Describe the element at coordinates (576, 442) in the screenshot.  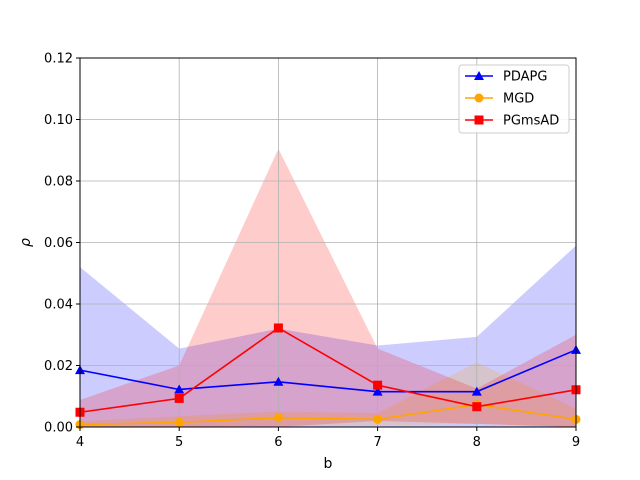
I see `x-tick-label: 9` at that location.